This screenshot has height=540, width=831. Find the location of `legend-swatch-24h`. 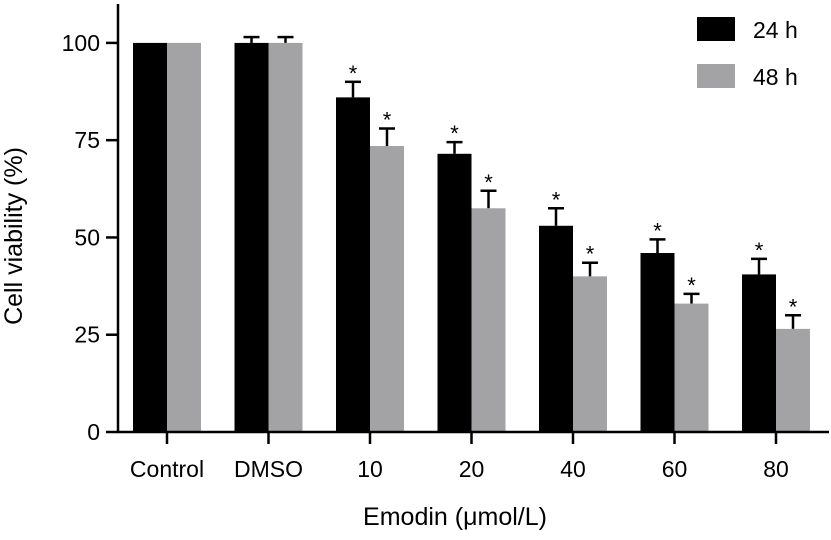

legend-swatch-24h is located at coordinates (716, 29).